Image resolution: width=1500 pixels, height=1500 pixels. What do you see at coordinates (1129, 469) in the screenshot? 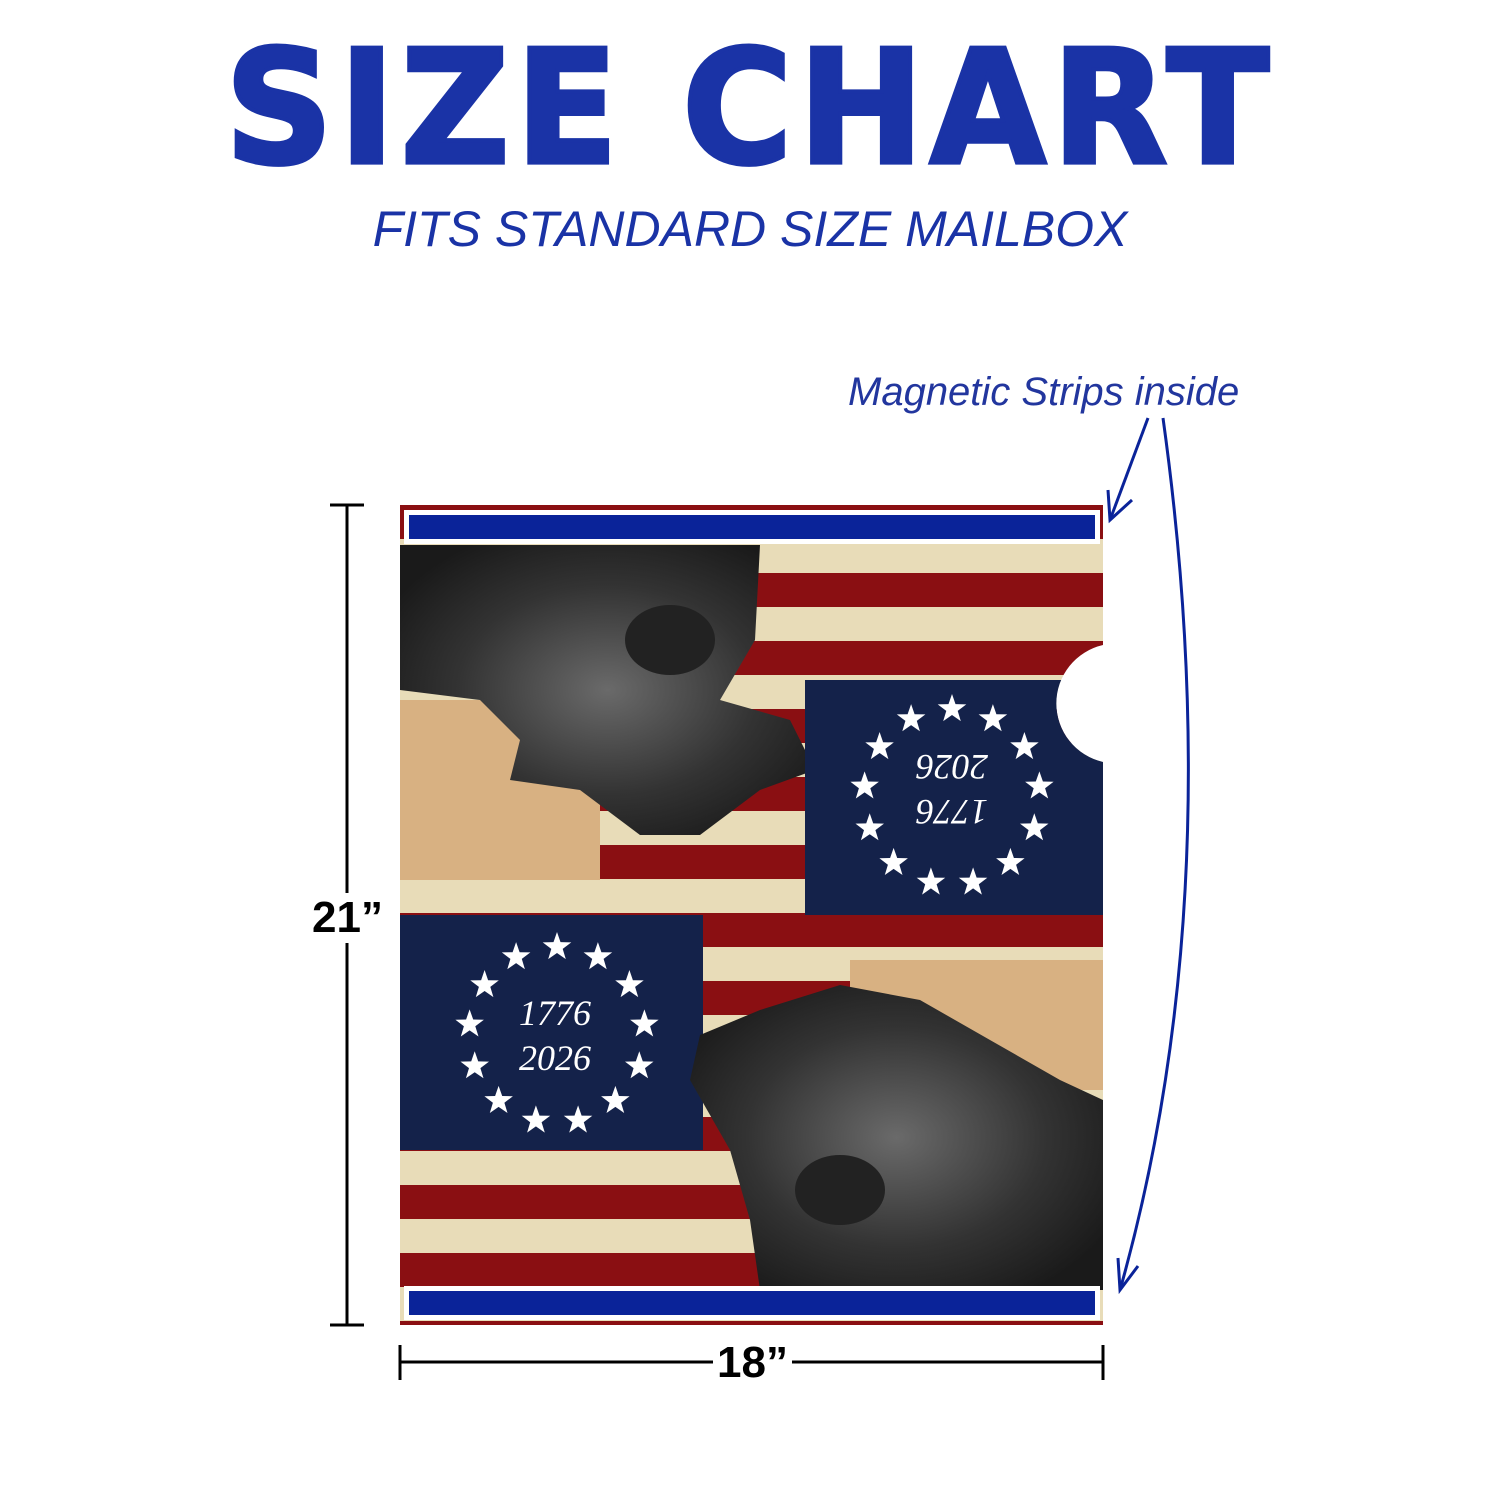
I see `arrow-to-top-strip` at bounding box center [1129, 469].